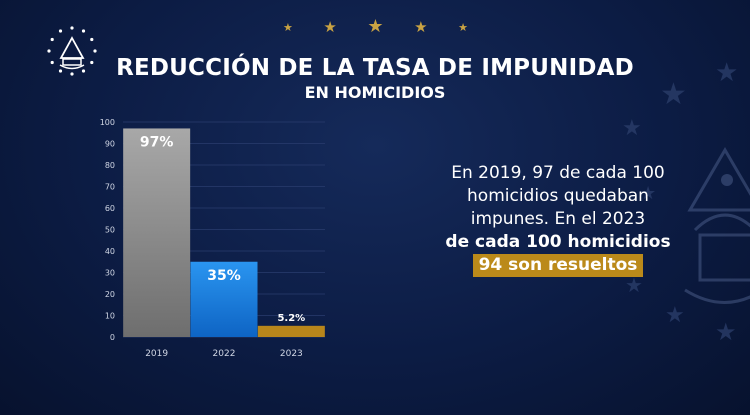  What do you see at coordinates (110, 144) in the screenshot?
I see `y-tick-label: 90` at bounding box center [110, 144].